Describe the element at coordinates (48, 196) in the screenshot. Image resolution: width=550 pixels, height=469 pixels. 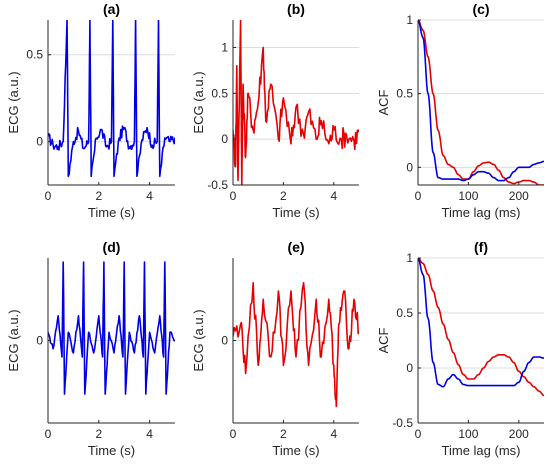
I see `panel-a-x-tick-label-0: 0` at that location.